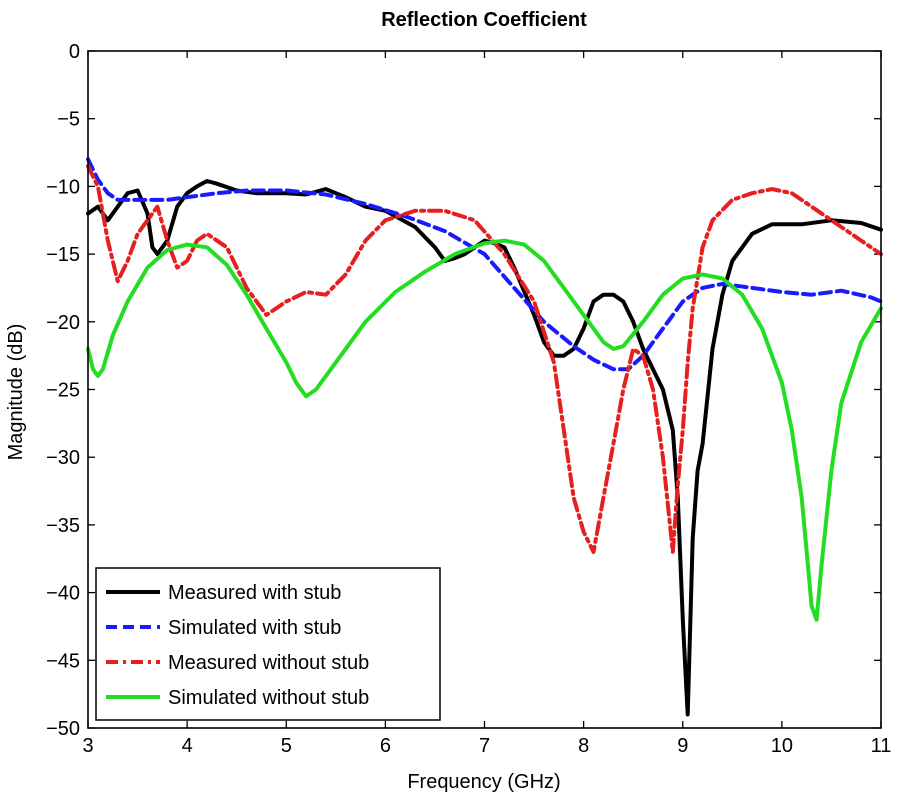 The image size is (900, 800). I want to click on chart-title: Reflection Coefficient, so click(484, 20).